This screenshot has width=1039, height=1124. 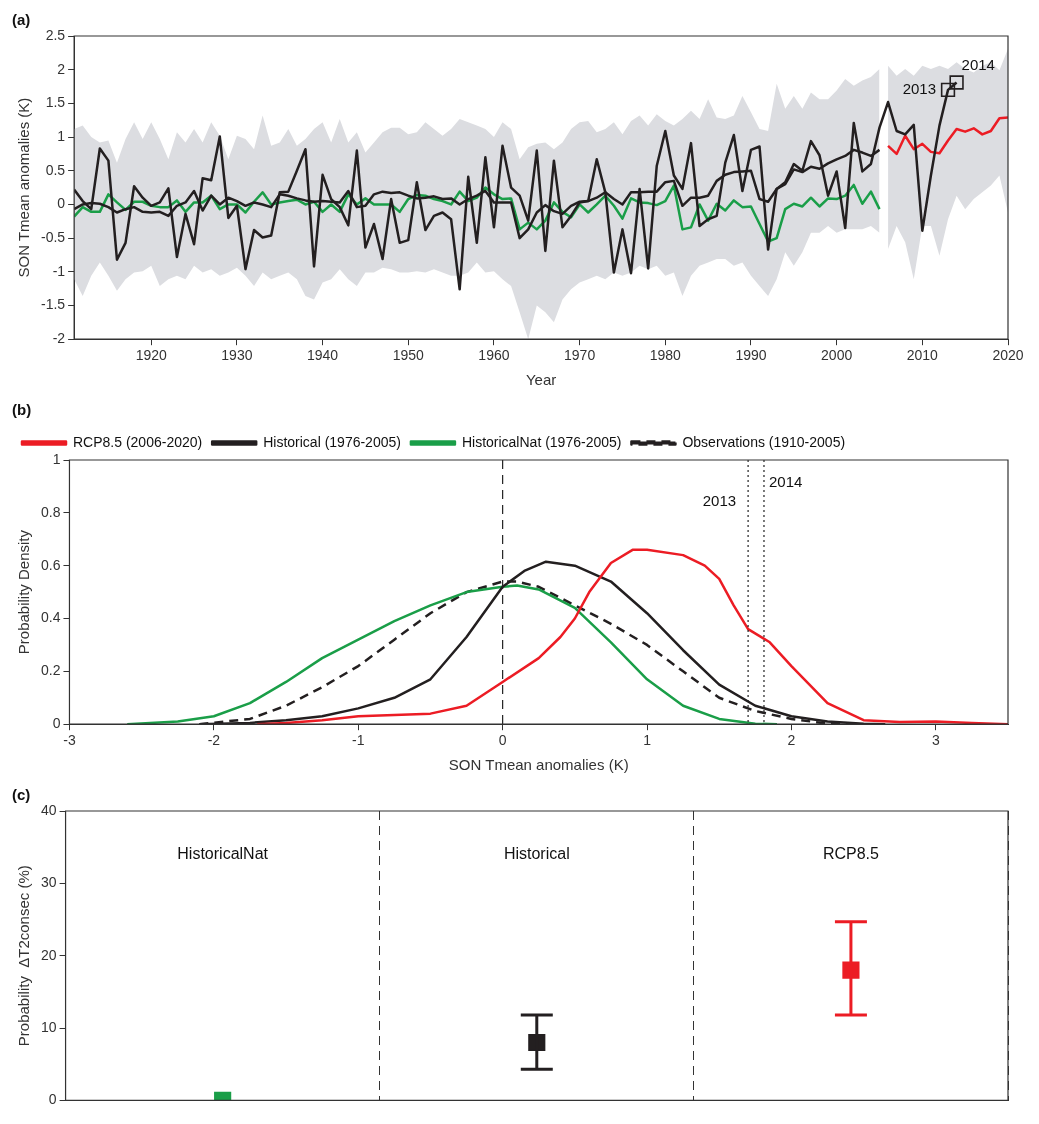 I want to click on y-tick-label: 20, so click(x=48, y=954).